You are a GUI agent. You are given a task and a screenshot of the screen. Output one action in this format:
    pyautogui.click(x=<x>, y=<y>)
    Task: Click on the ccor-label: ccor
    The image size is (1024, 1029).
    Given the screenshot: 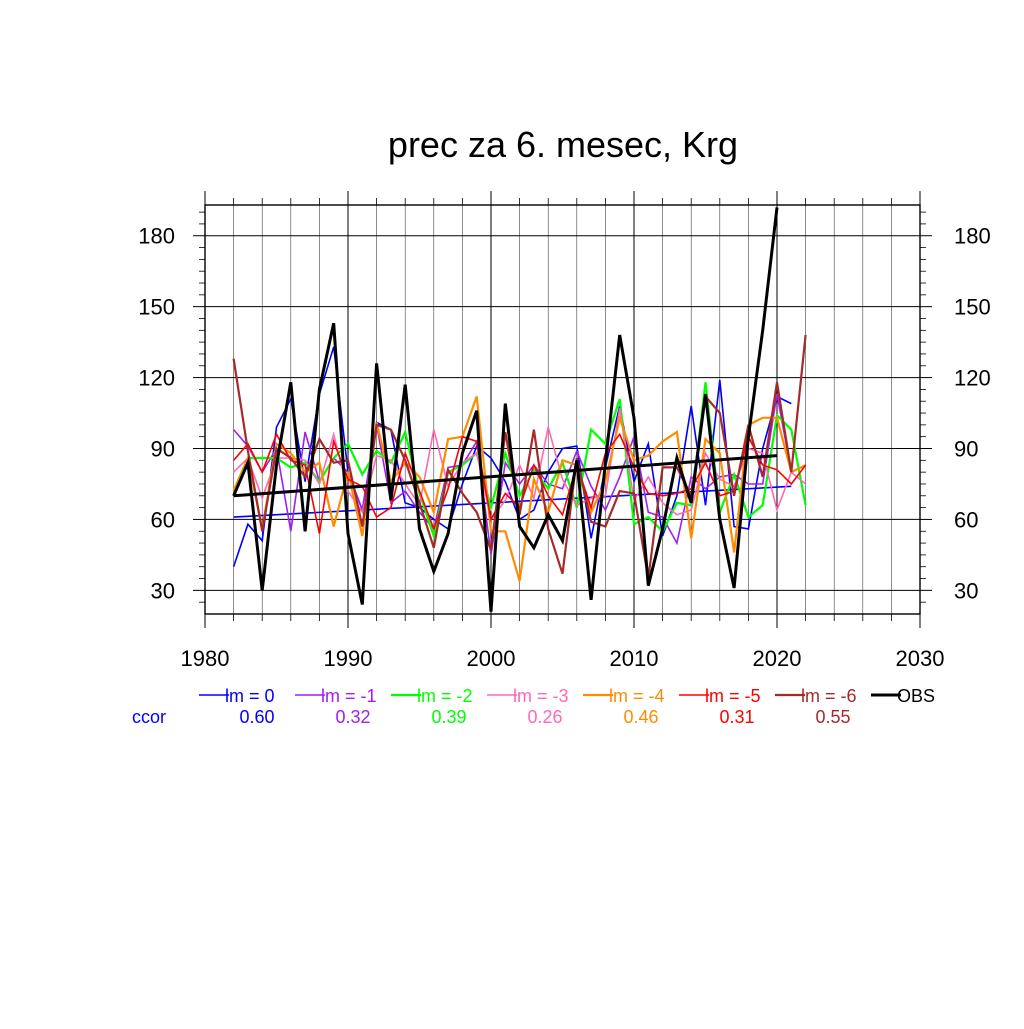 What is the action you would take?
    pyautogui.click(x=149, y=717)
    